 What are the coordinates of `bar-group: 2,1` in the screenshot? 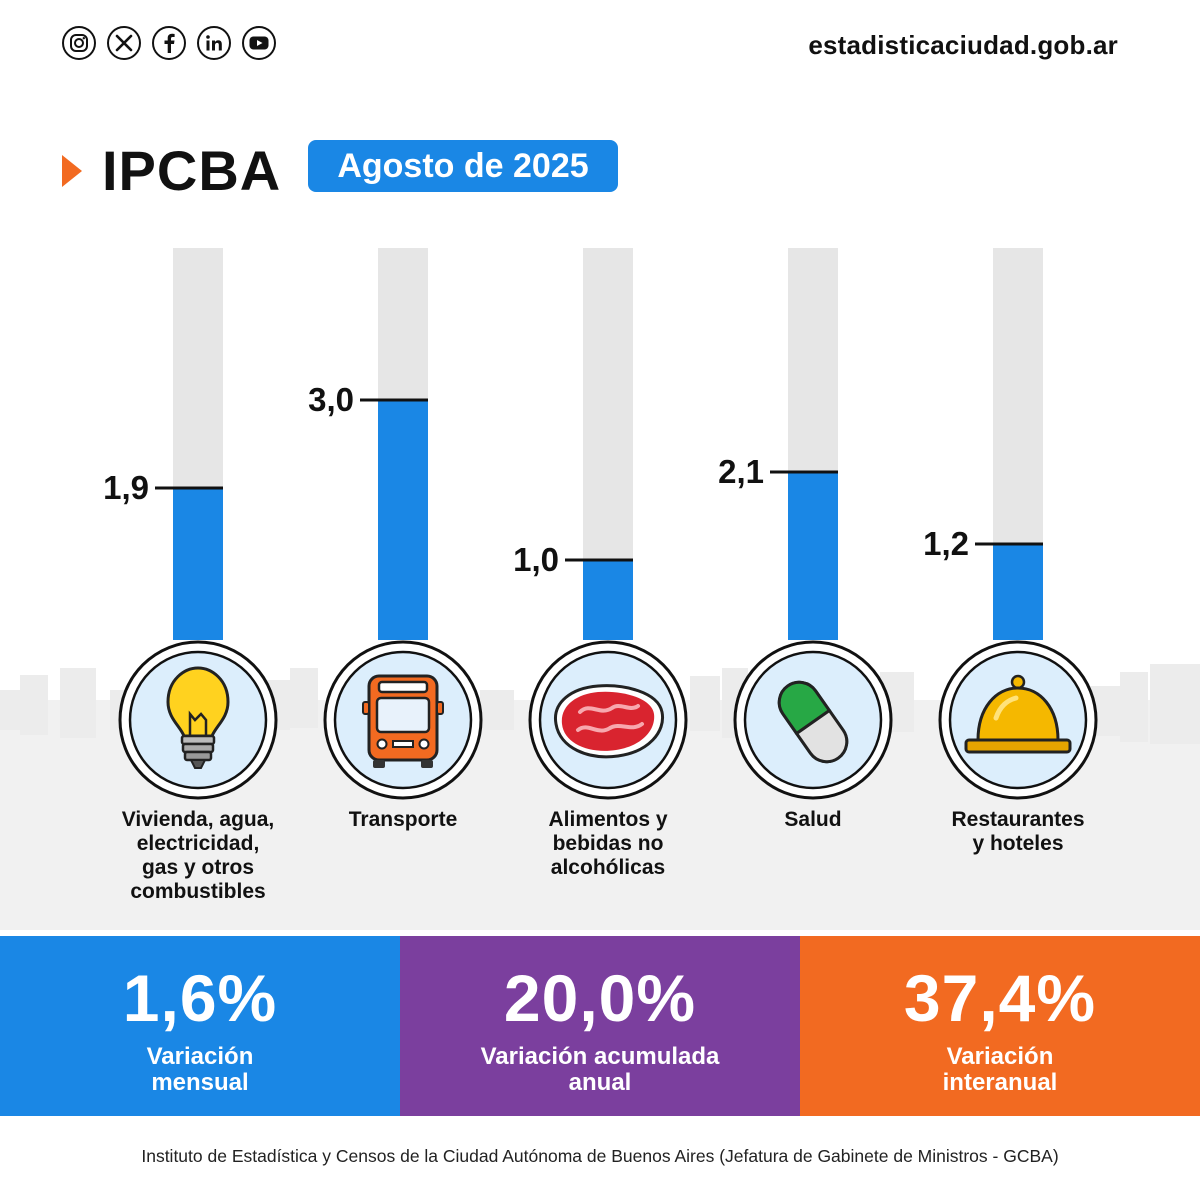 It's located at (805, 524).